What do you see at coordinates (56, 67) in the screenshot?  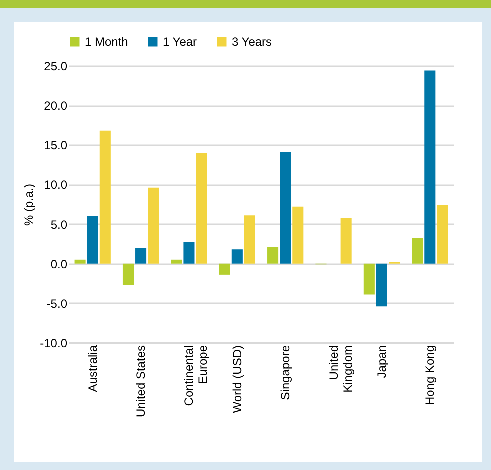 I see `y-tick-label: 25.0` at bounding box center [56, 67].